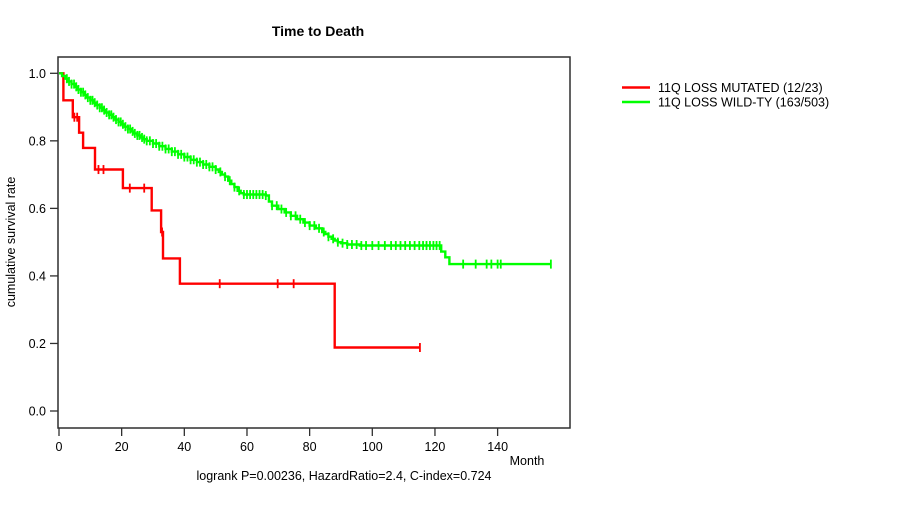  What do you see at coordinates (43, 243) in the screenshot?
I see `y-axis-ticks: 0.0 0.2 0.4 0.6 0.8 1.0` at bounding box center [43, 243].